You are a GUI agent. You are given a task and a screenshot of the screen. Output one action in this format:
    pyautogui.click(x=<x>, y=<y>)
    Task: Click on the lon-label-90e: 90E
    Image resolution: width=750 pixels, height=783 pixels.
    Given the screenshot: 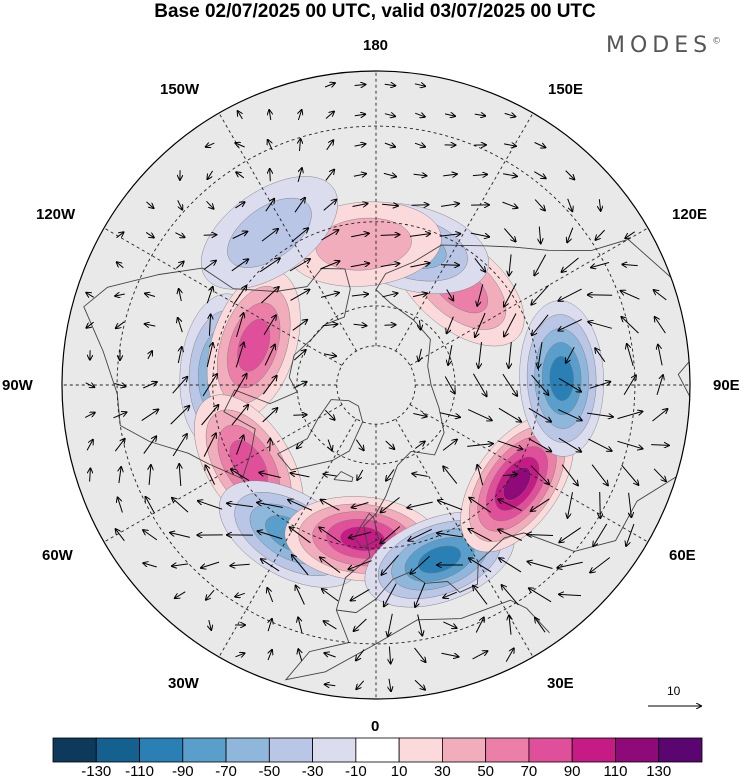 What is the action you would take?
    pyautogui.click(x=726, y=385)
    